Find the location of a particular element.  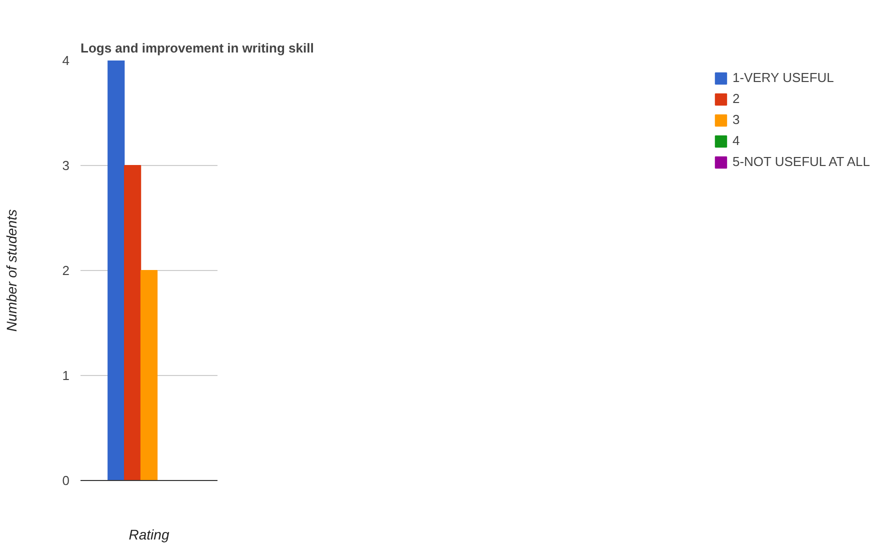

y-axis-title: Number of students is located at coordinates (11, 270).